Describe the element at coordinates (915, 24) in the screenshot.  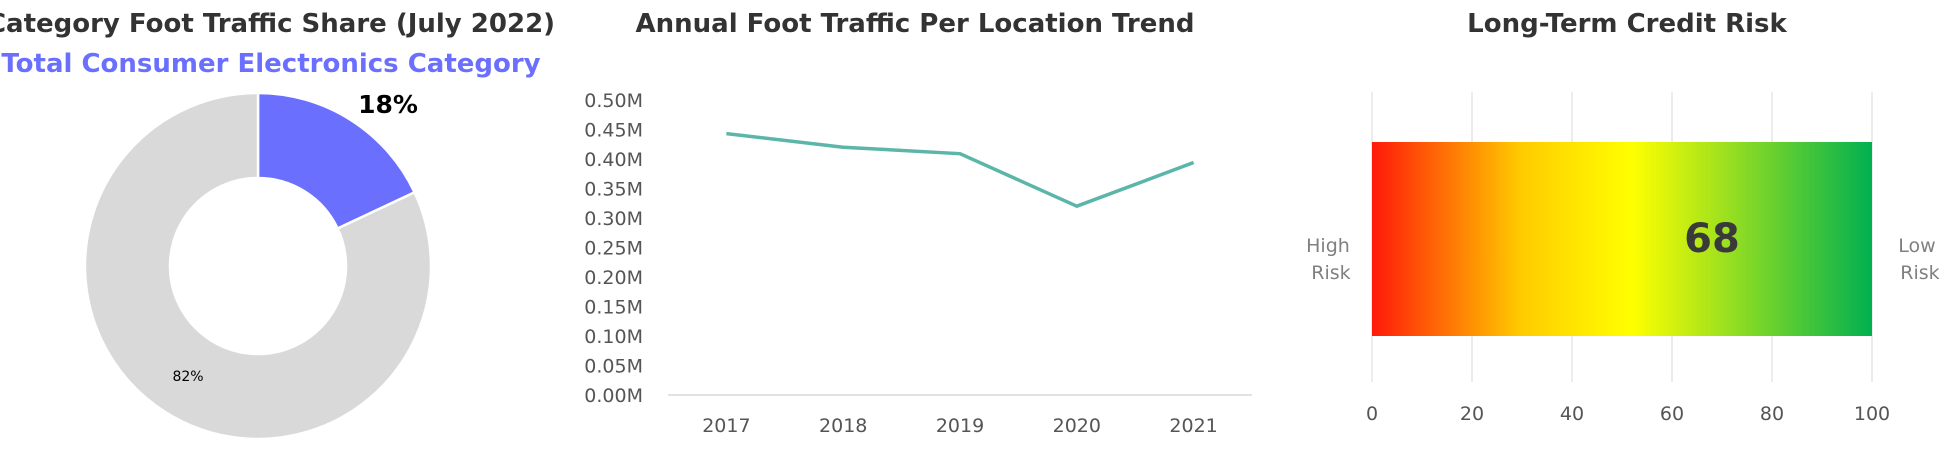
I see `line-title: Annual Foot Traffic Per Location Trend` at that location.